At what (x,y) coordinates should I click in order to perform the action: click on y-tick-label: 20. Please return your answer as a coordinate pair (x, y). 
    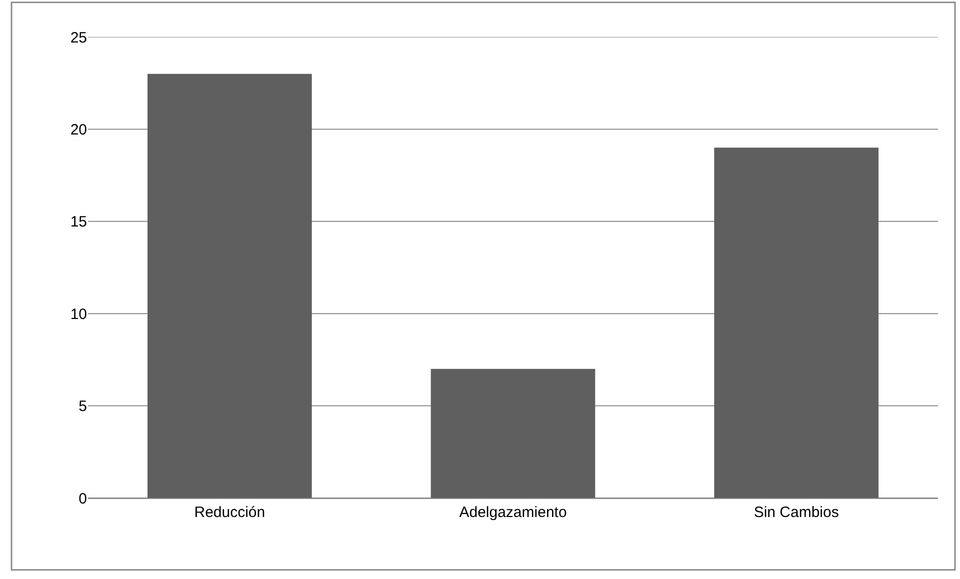
    Looking at the image, I should click on (78, 129).